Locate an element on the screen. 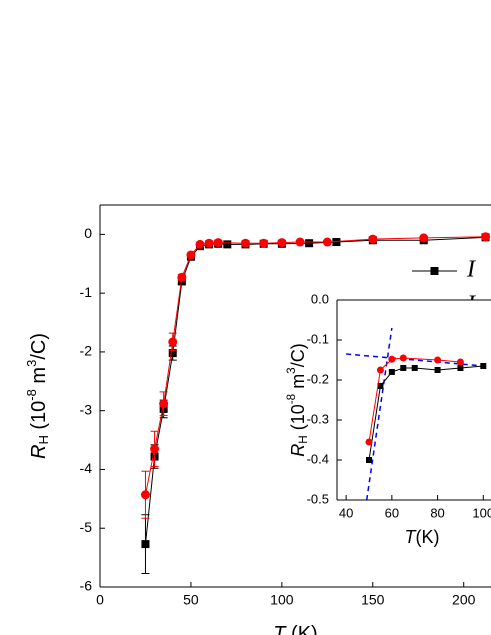  series-line is located at coordinates (414, 400).